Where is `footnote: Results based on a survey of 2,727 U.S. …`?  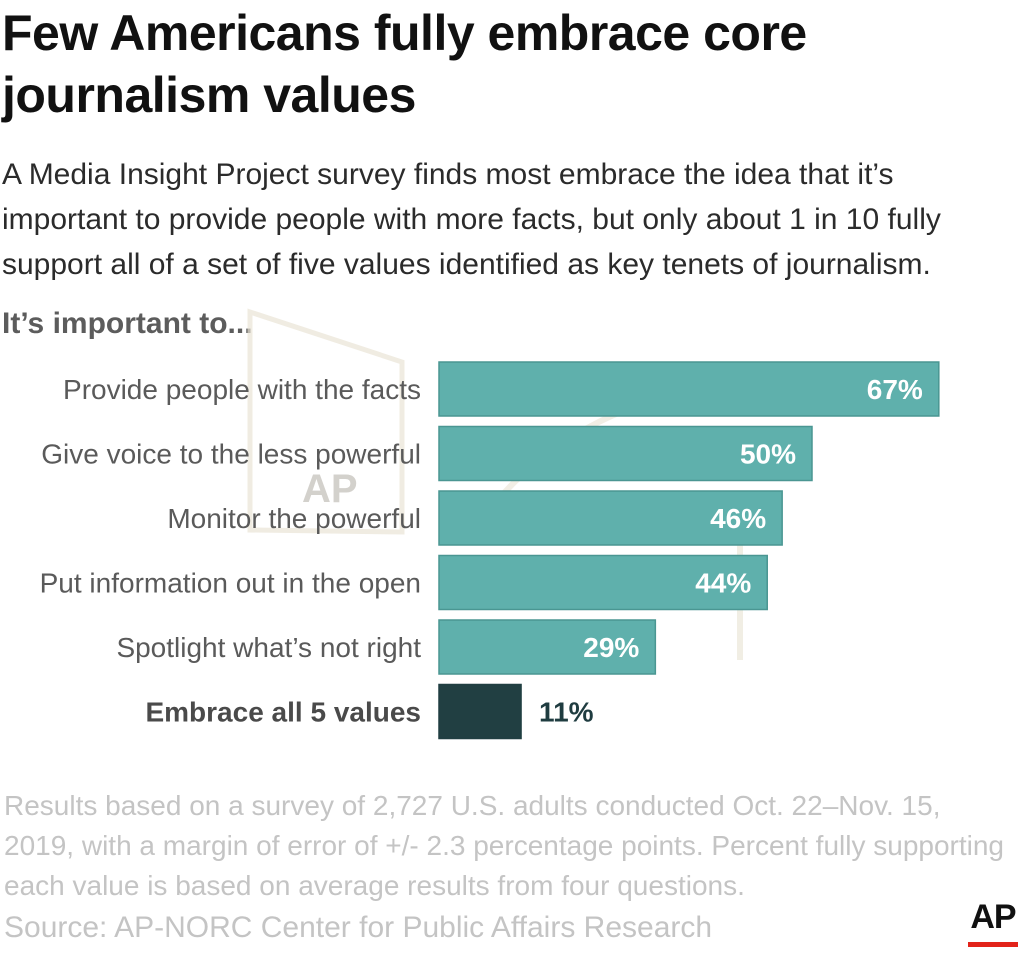
footnote: Results based on a survey of 2,727 U.S. … is located at coordinates (504, 845).